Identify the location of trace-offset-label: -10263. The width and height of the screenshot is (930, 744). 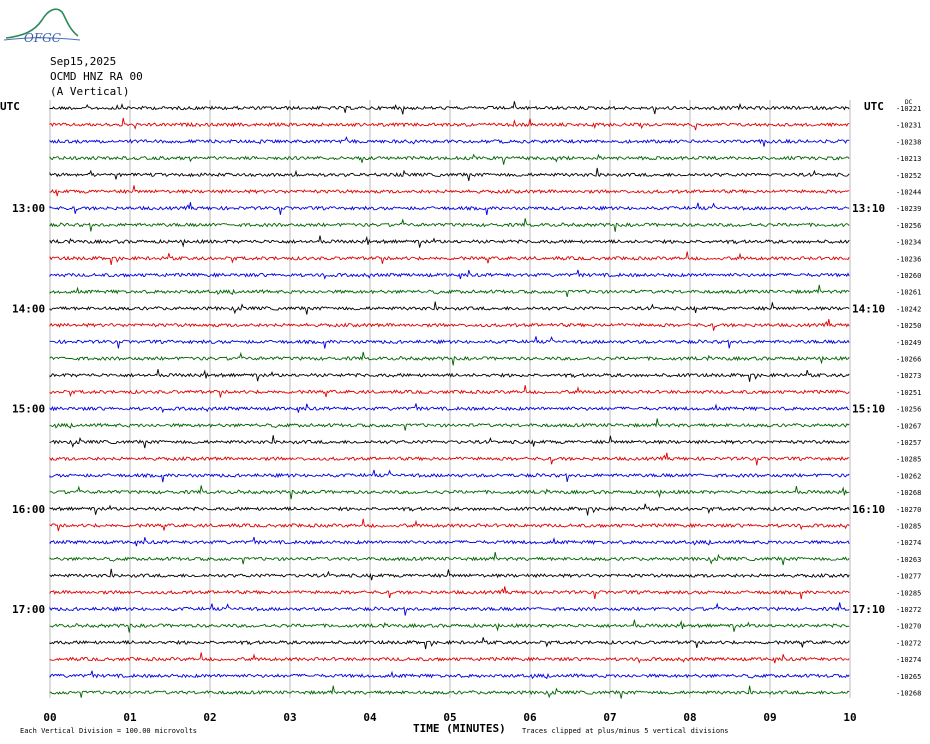
(908, 560).